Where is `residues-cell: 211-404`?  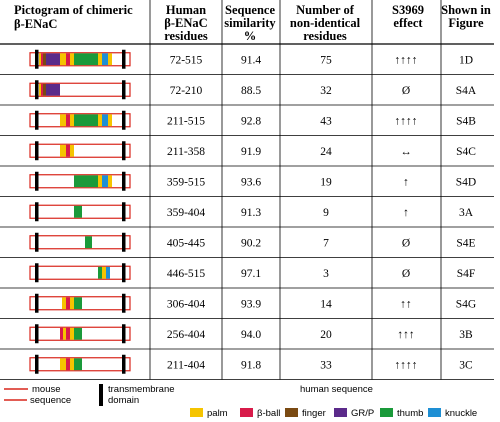
residues-cell: 211-404 is located at coordinates (186, 365).